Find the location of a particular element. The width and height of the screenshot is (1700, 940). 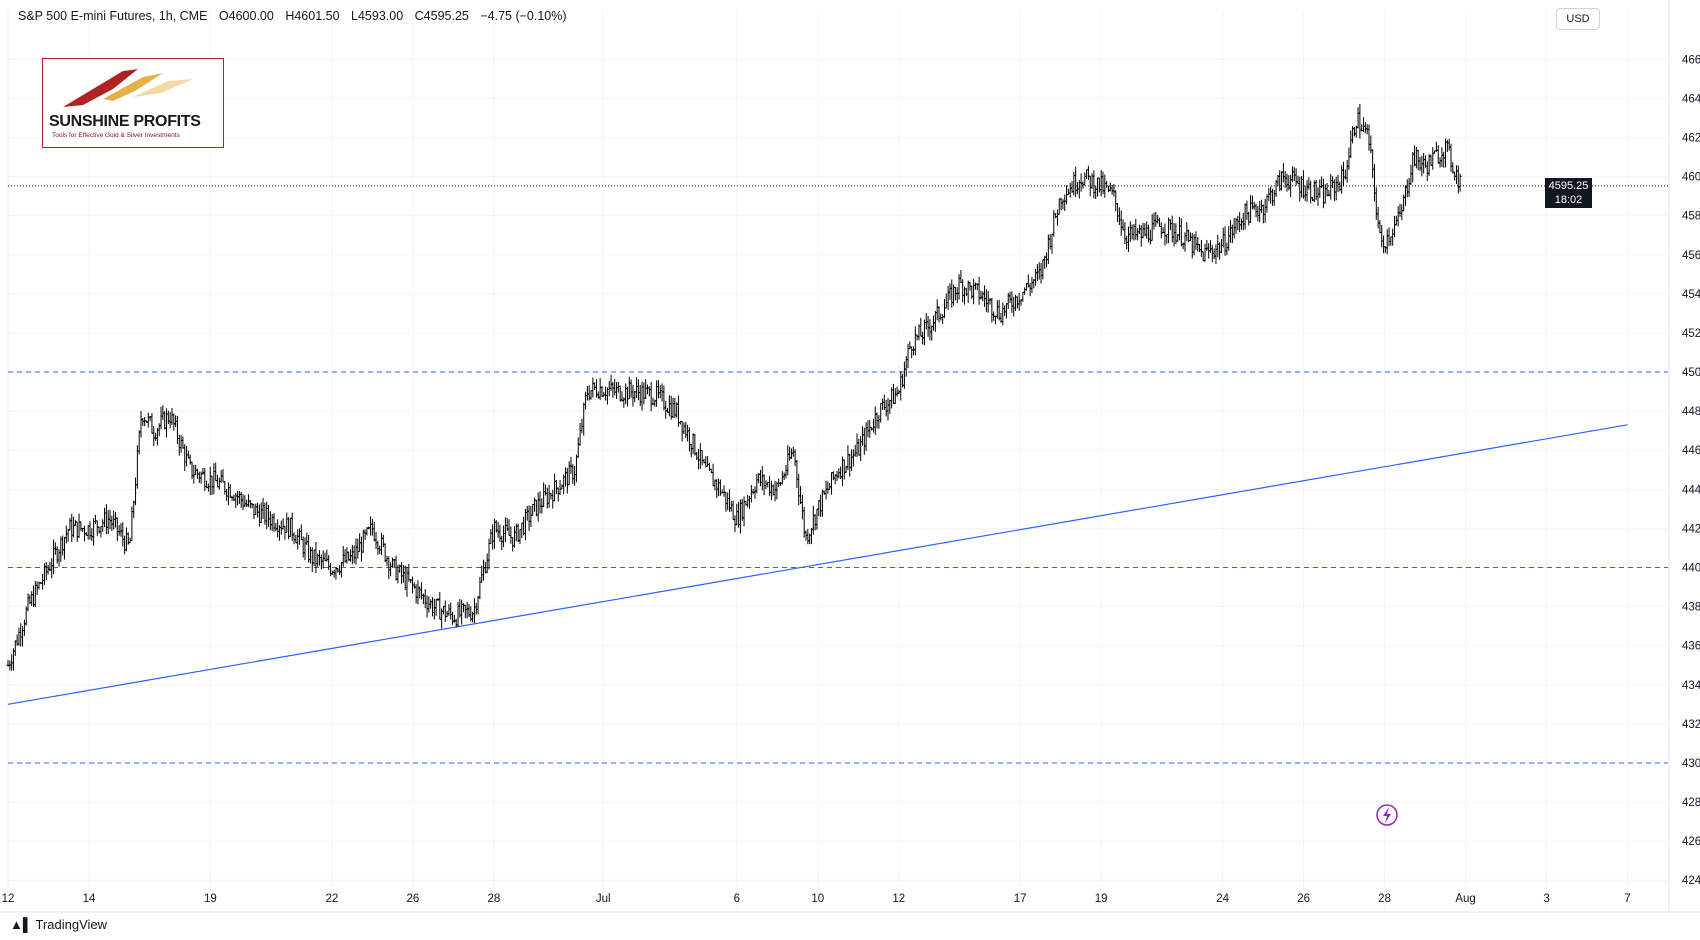

x-tick-label: 10 is located at coordinates (817, 899).